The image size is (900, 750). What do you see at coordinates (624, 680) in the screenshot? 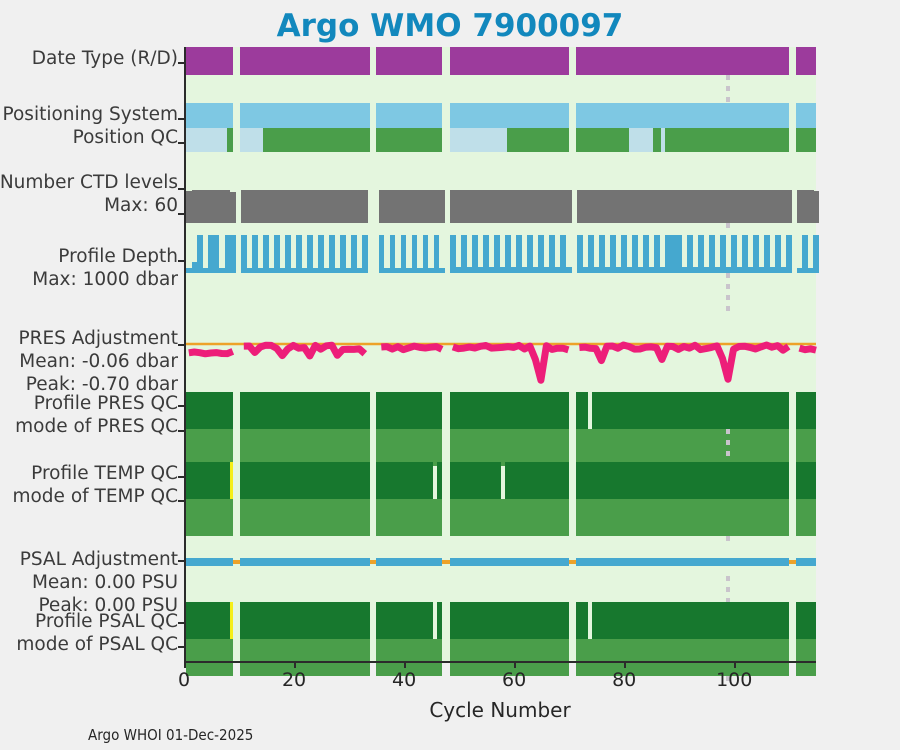
I see `x-tick-label: 80` at bounding box center [624, 680].